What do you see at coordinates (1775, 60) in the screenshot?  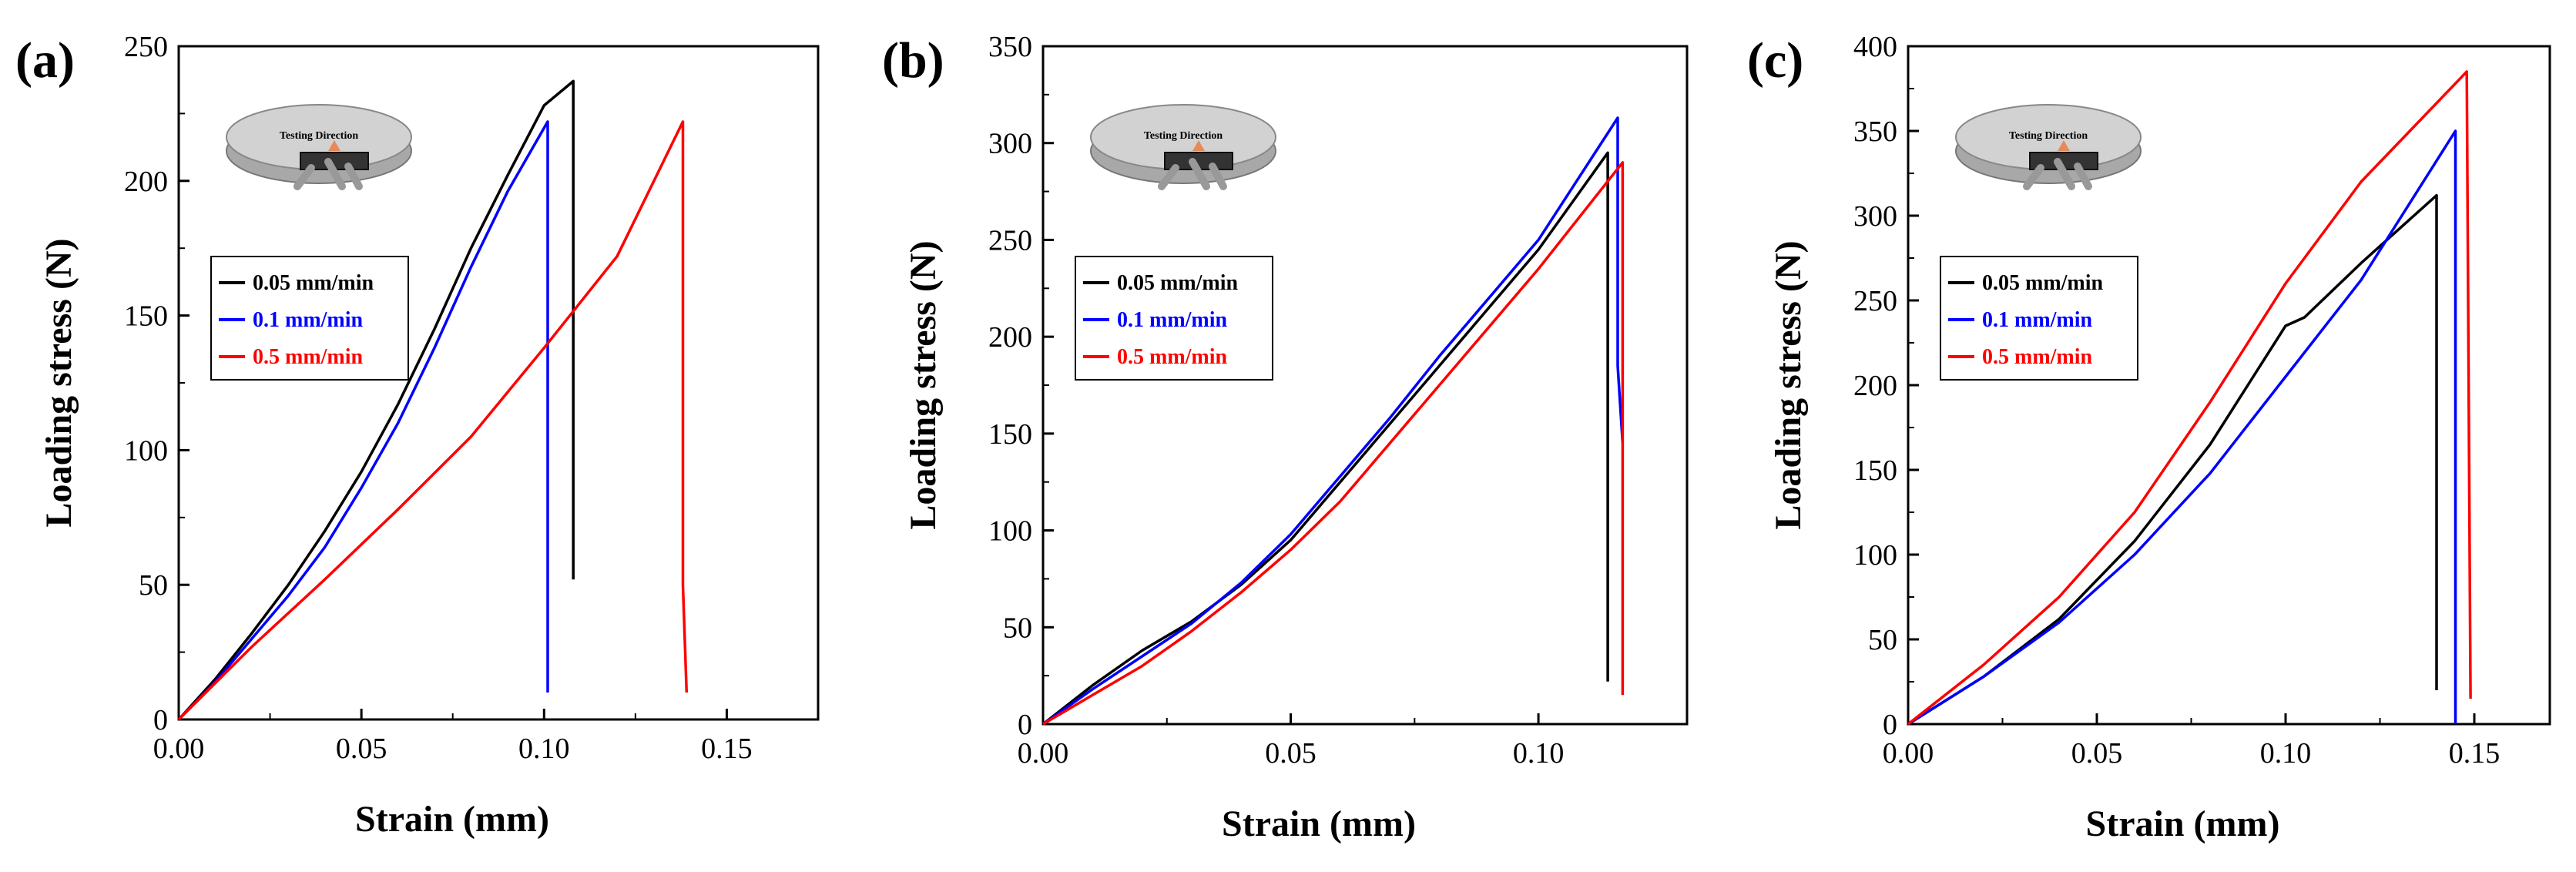 I see `panel-label: (c)` at bounding box center [1775, 60].